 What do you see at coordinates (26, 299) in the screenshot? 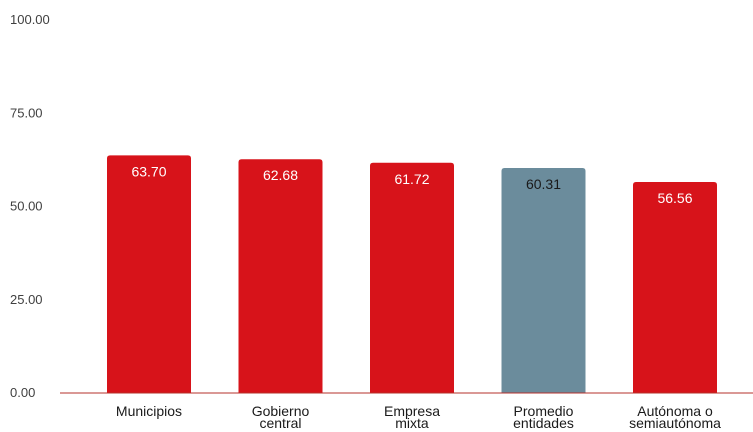
I see `y-tick-label: 25.00` at bounding box center [26, 299].